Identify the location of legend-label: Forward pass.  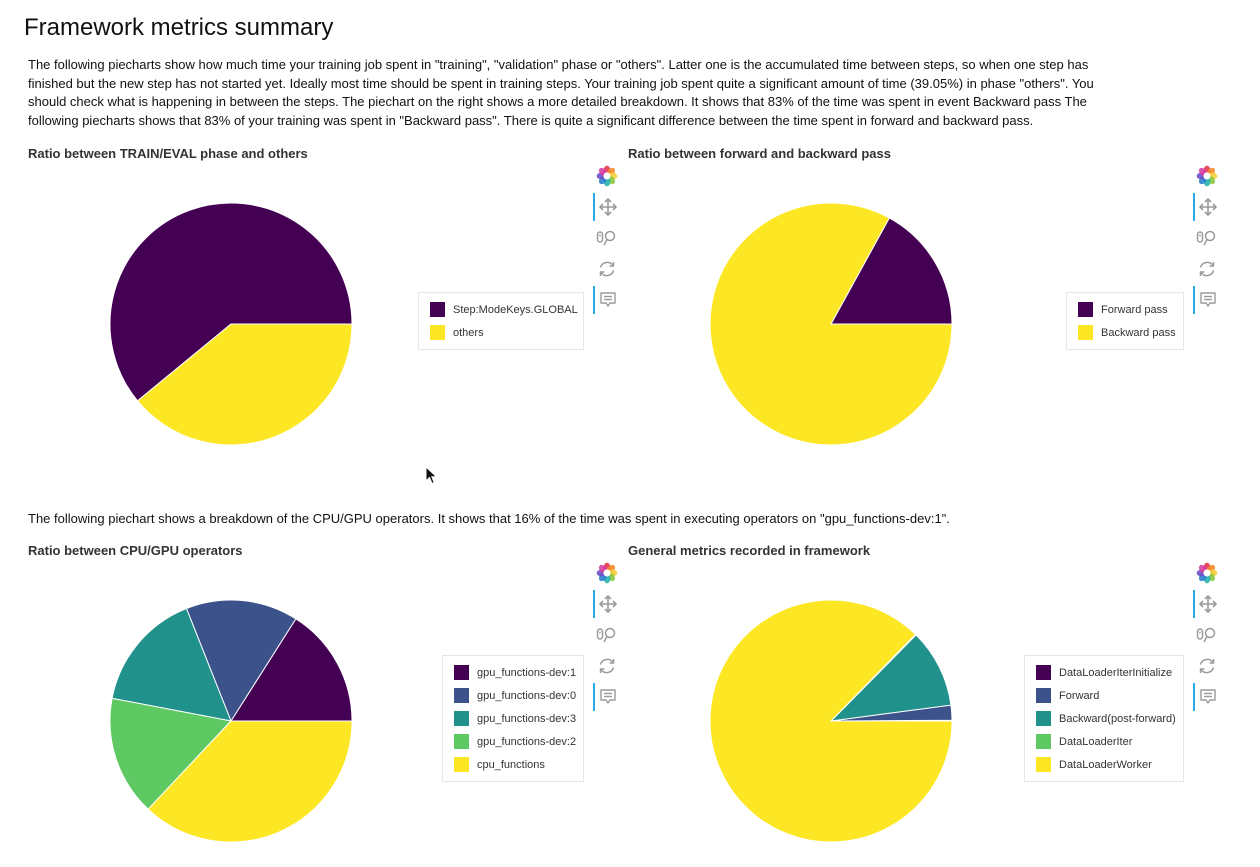
(1134, 309).